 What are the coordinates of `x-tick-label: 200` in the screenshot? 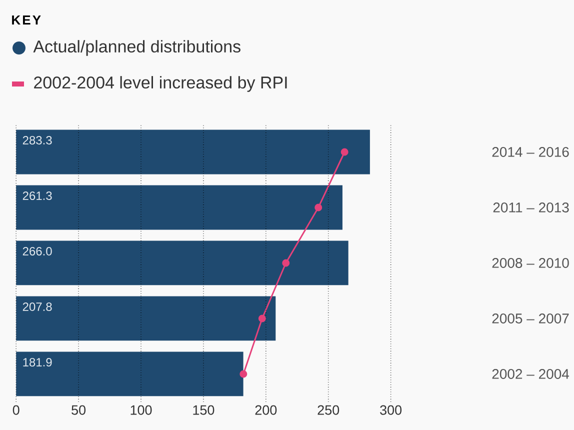 It's located at (266, 410).